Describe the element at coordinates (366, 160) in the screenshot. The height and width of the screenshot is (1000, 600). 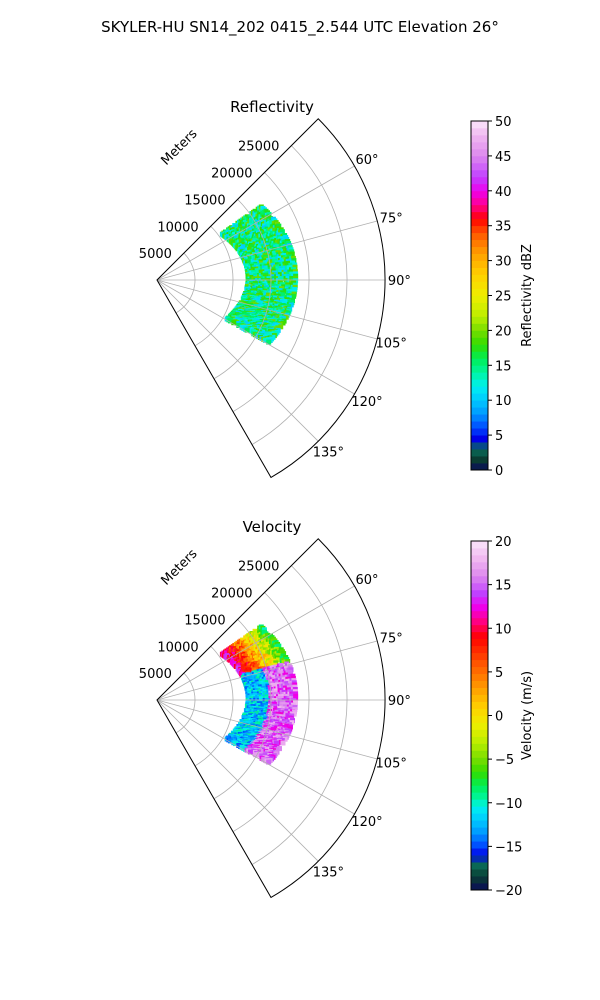
I see `azimuth-tick-label: 60°` at that location.